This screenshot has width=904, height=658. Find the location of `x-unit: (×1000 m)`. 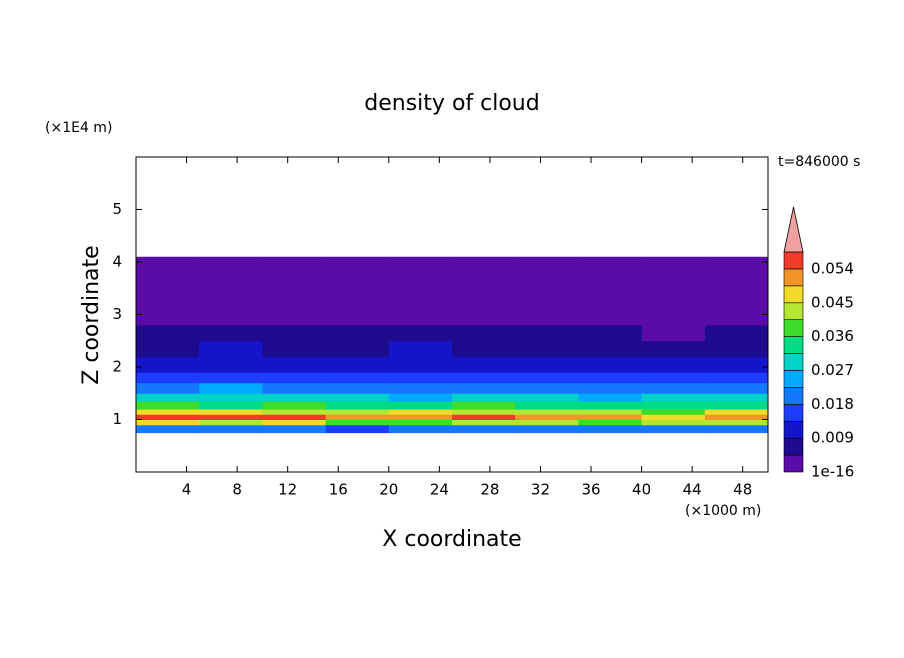

x-unit: (×1000 m) is located at coordinates (723, 511).